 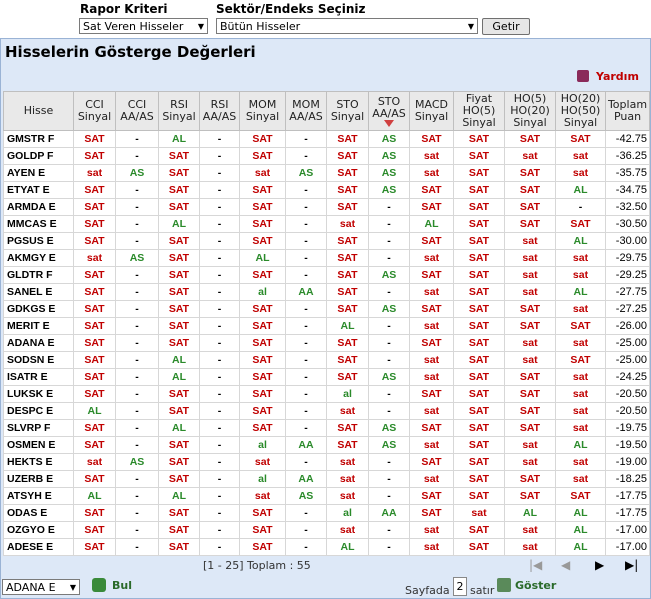 I want to click on header-line: STO, so click(x=389, y=101).